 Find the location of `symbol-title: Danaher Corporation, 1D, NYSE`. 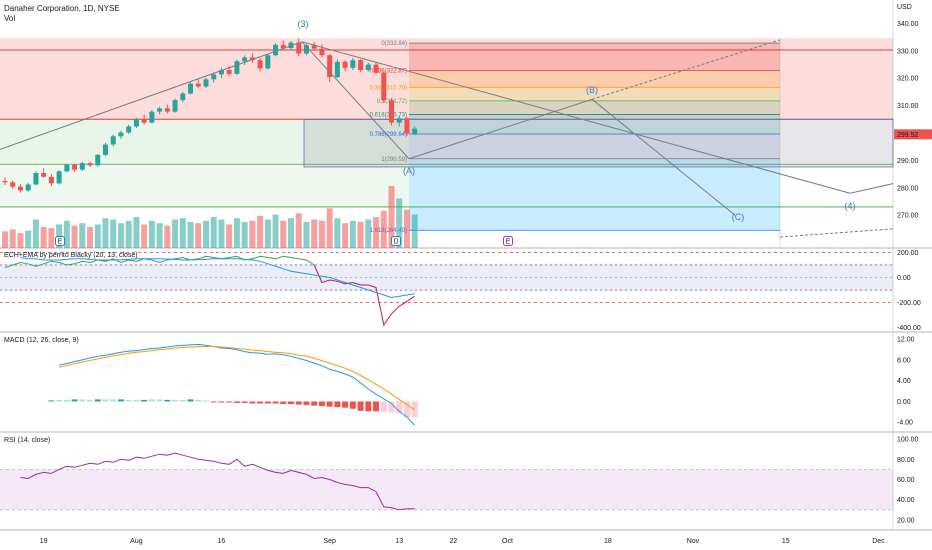

symbol-title: Danaher Corporation, 1D, NYSE is located at coordinates (62, 8).